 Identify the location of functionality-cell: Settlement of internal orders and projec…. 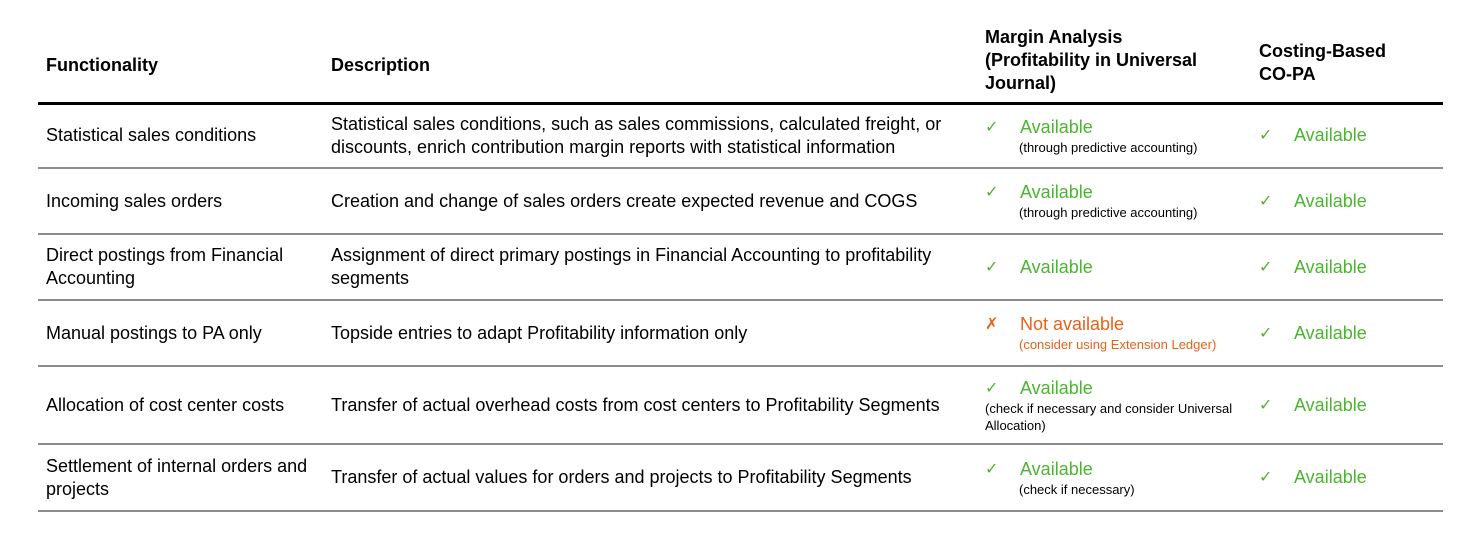
(181, 477).